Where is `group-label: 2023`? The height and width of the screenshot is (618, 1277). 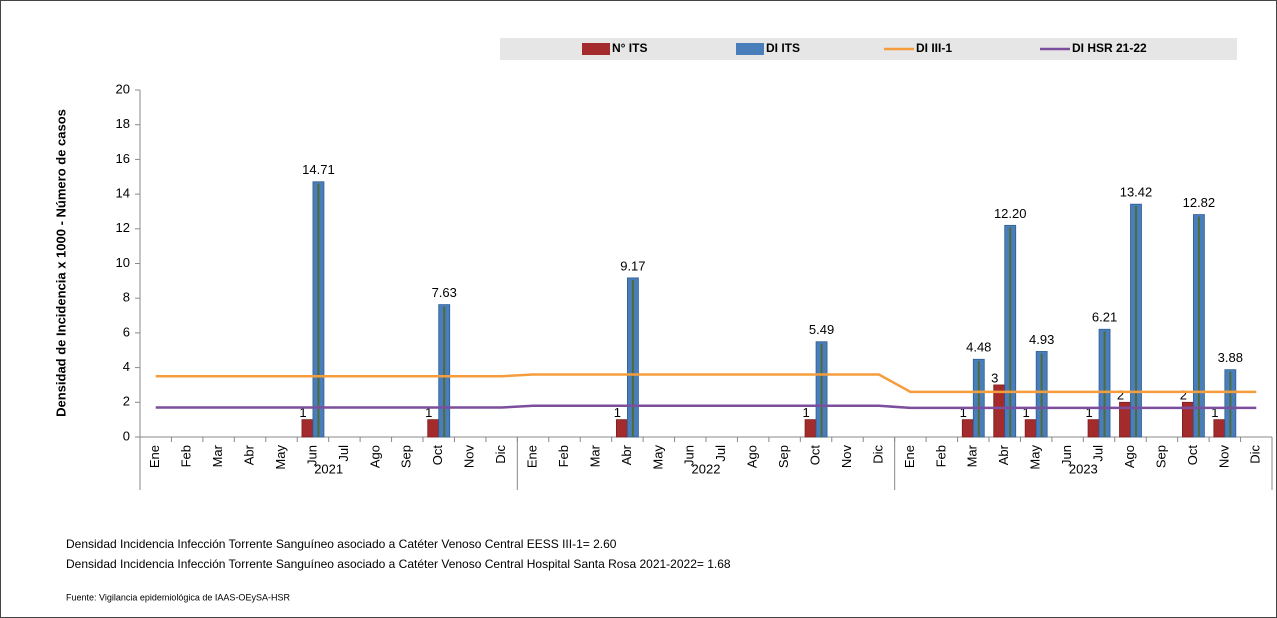
group-label: 2023 is located at coordinates (1083, 468).